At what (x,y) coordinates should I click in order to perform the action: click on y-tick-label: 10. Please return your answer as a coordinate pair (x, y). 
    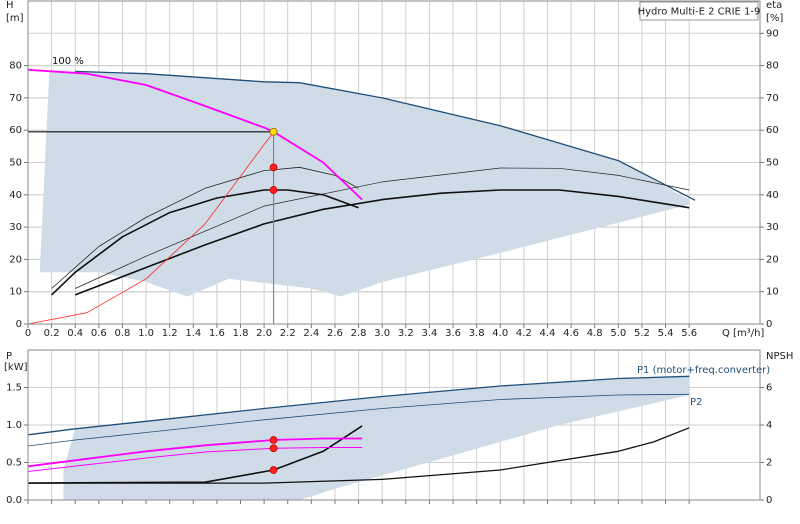
    Looking at the image, I should click on (15, 292).